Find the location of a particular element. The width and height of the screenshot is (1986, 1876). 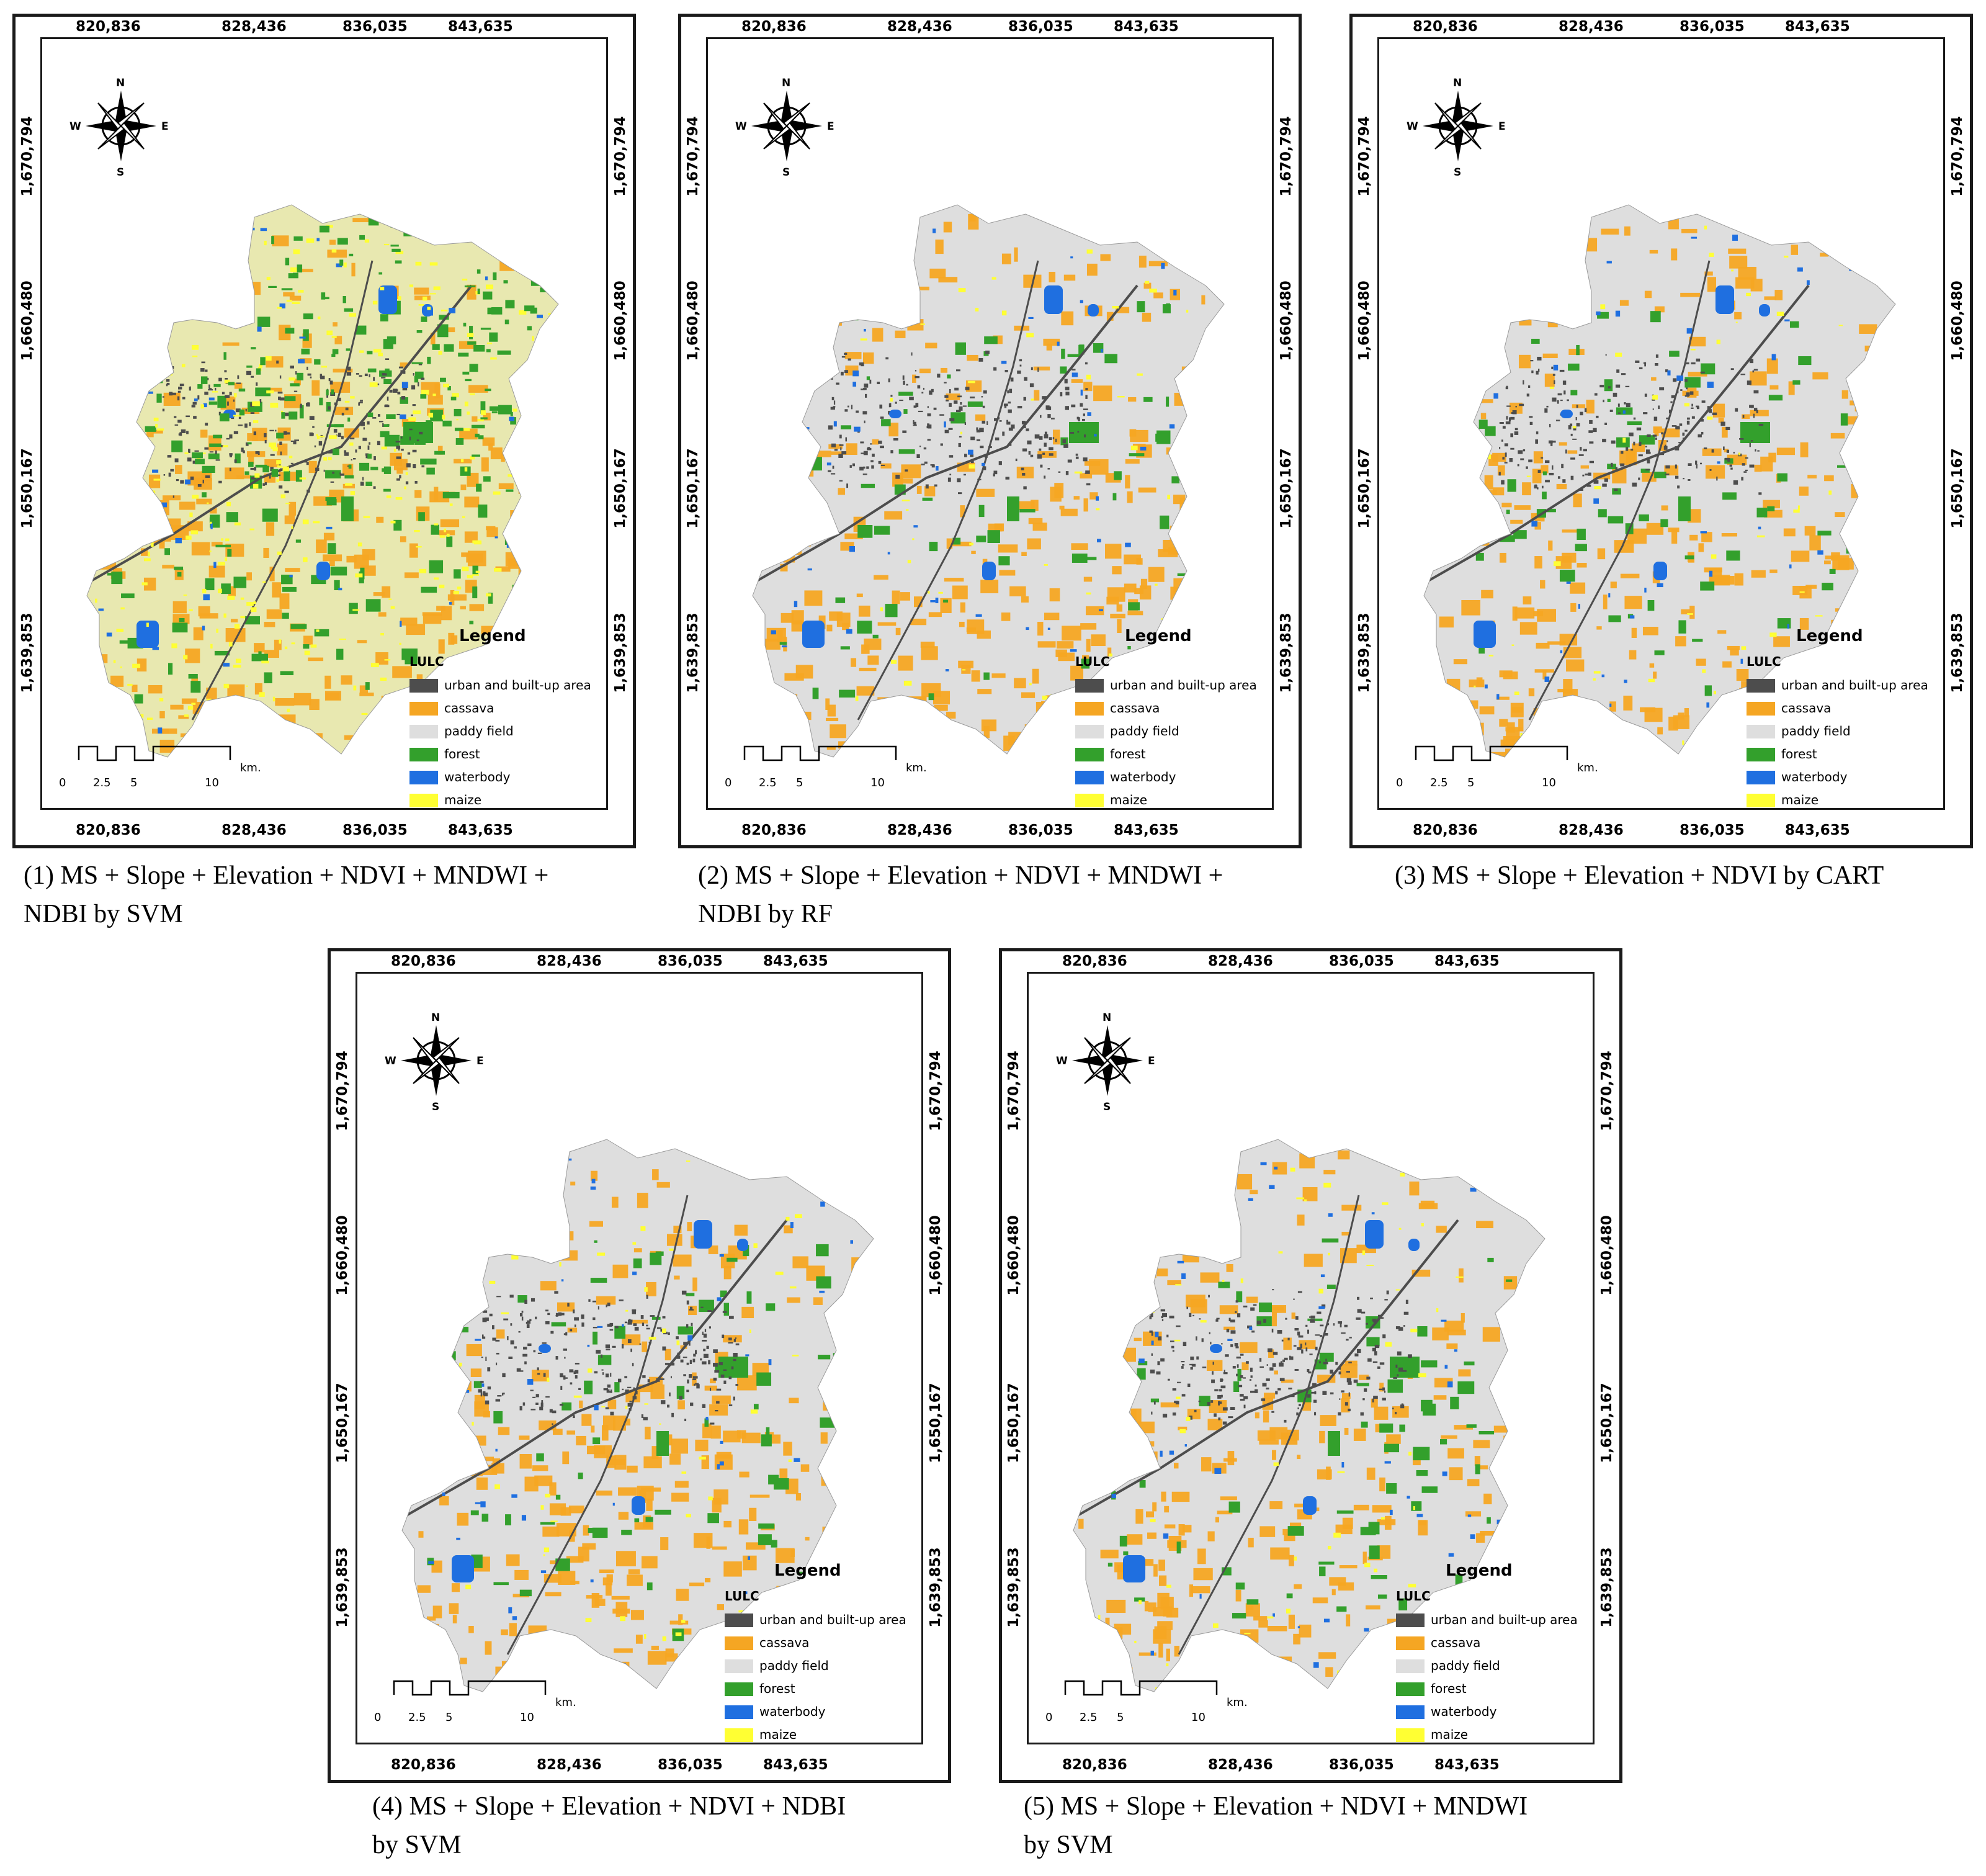

compass-n-label: N is located at coordinates (1107, 1018).